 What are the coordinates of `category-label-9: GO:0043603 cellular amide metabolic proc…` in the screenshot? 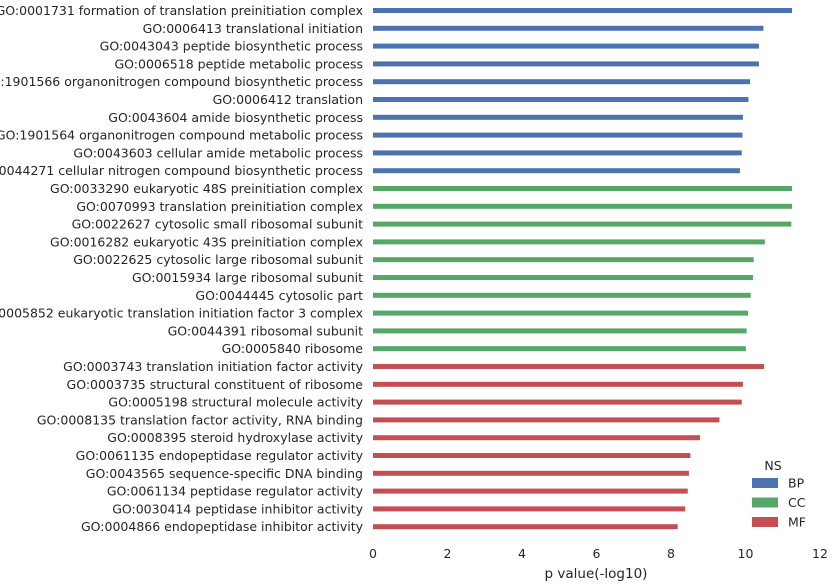 It's located at (218, 152).